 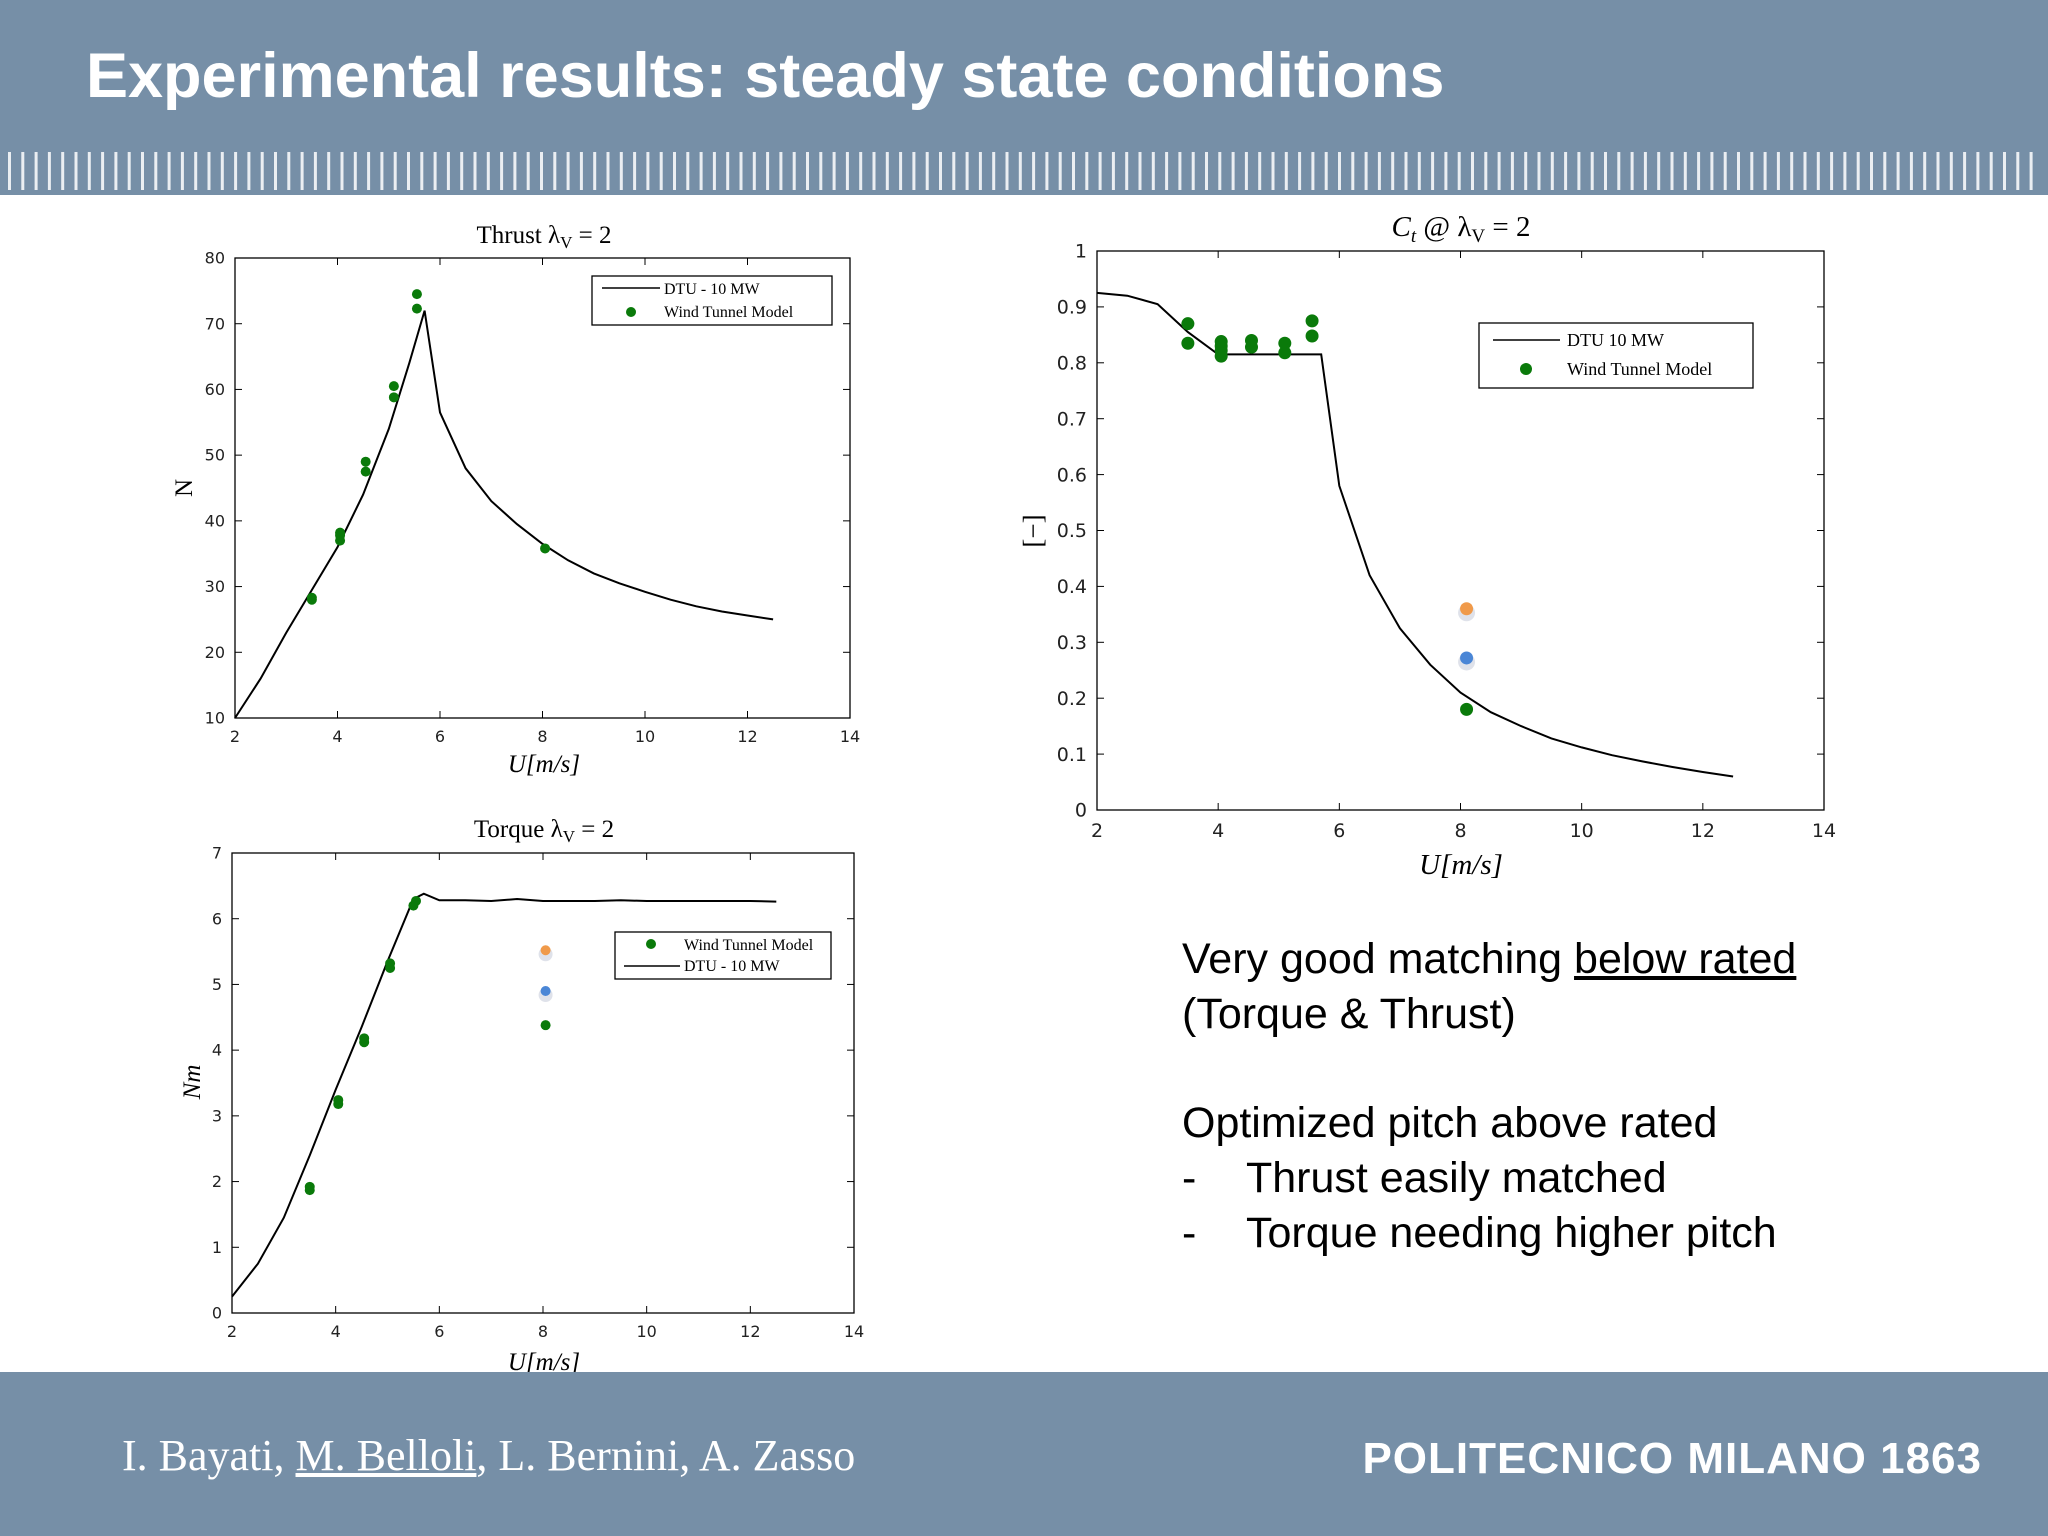 I want to click on torque-ytick-label: 3, so click(x=217, y=1115).